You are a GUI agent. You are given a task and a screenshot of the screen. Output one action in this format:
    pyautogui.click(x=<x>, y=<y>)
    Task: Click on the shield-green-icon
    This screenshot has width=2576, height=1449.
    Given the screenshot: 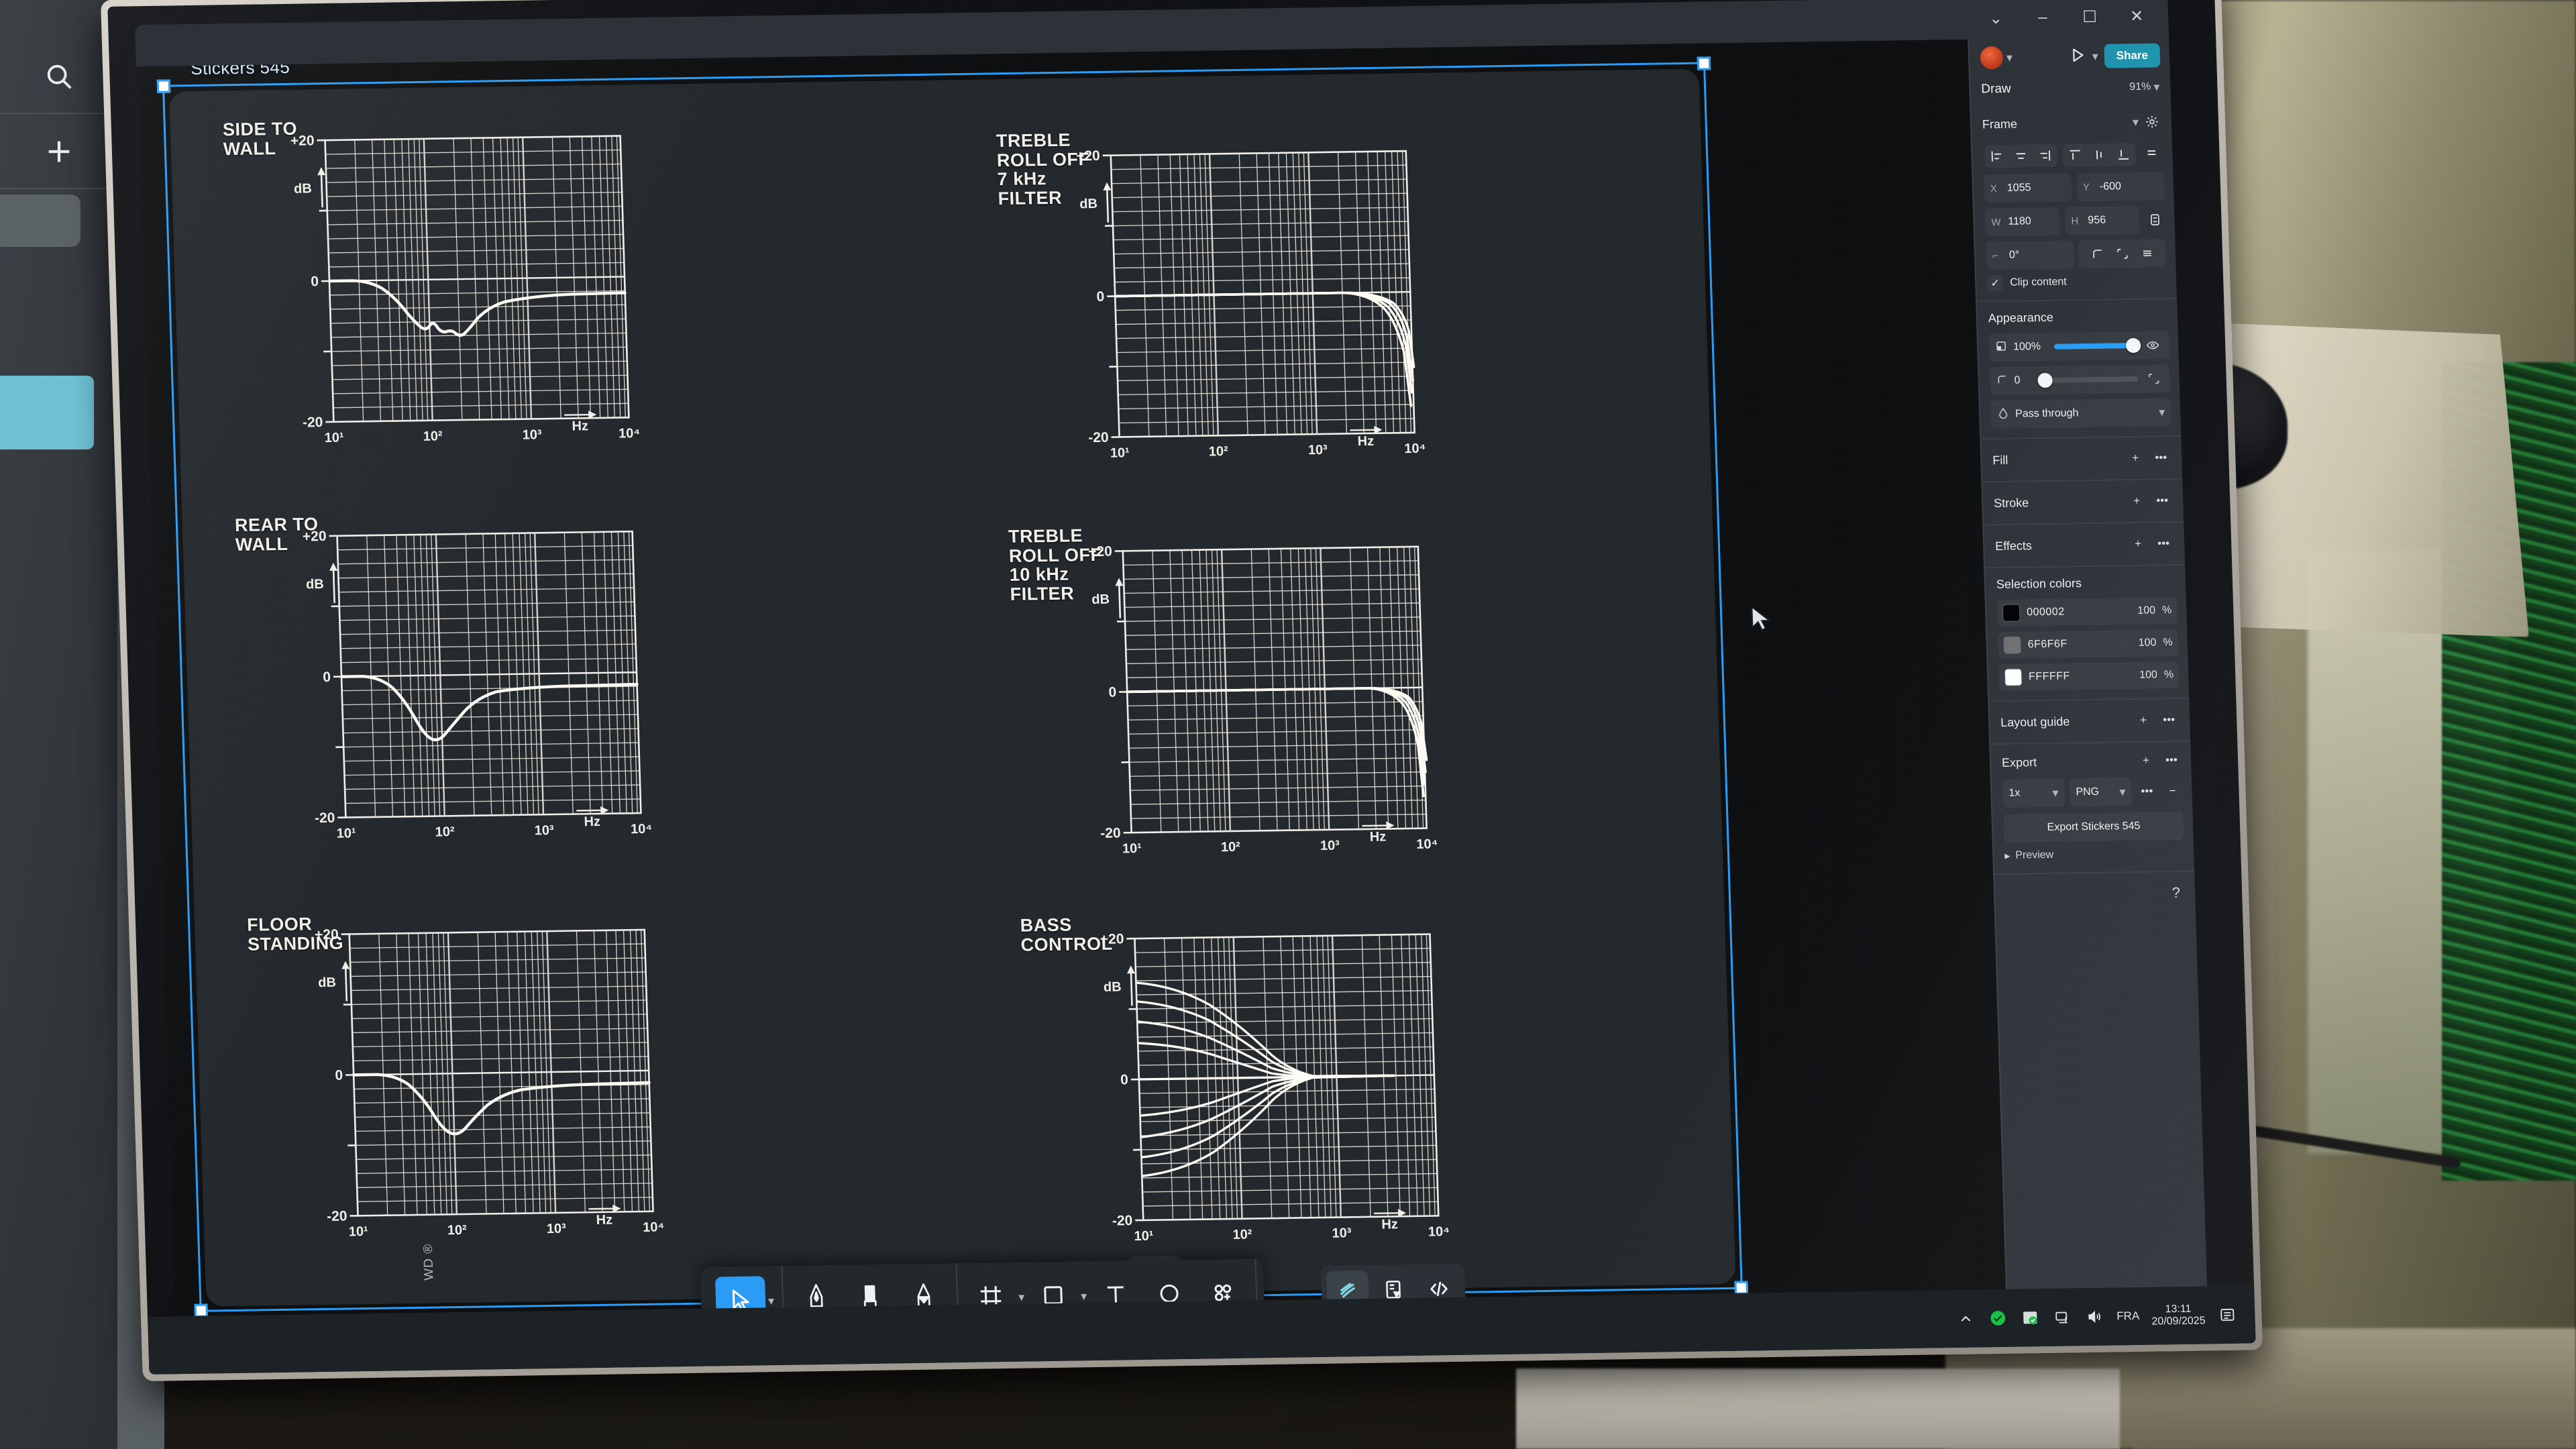 What is the action you would take?
    pyautogui.click(x=1998, y=1318)
    